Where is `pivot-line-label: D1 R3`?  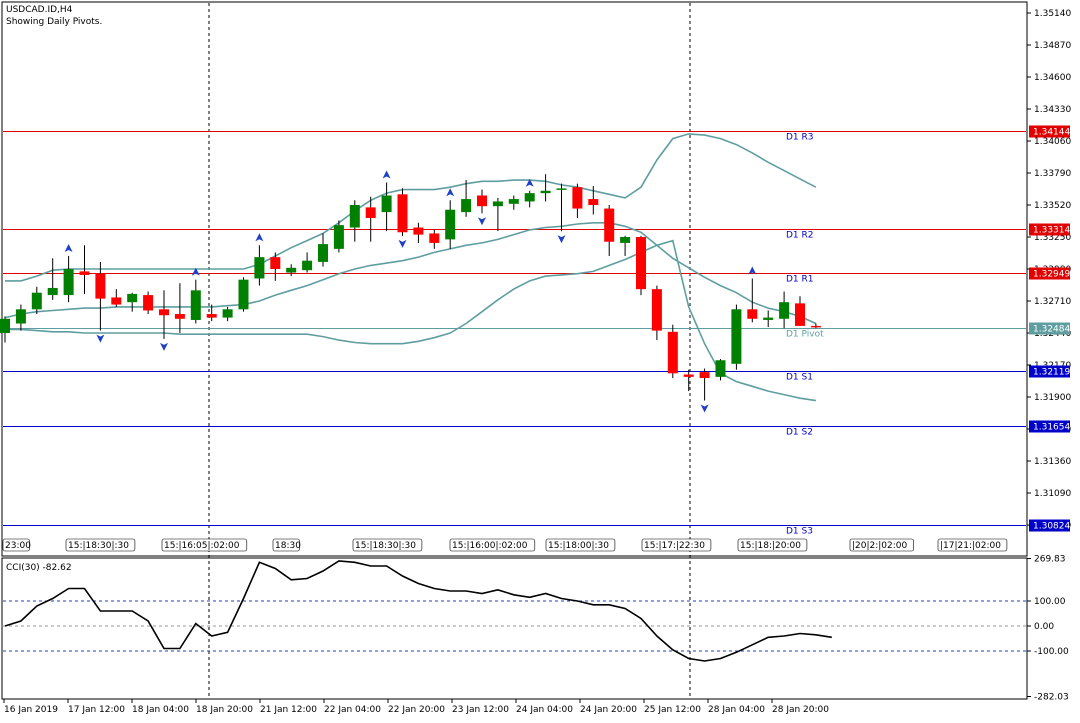 pivot-line-label: D1 R3 is located at coordinates (800, 138).